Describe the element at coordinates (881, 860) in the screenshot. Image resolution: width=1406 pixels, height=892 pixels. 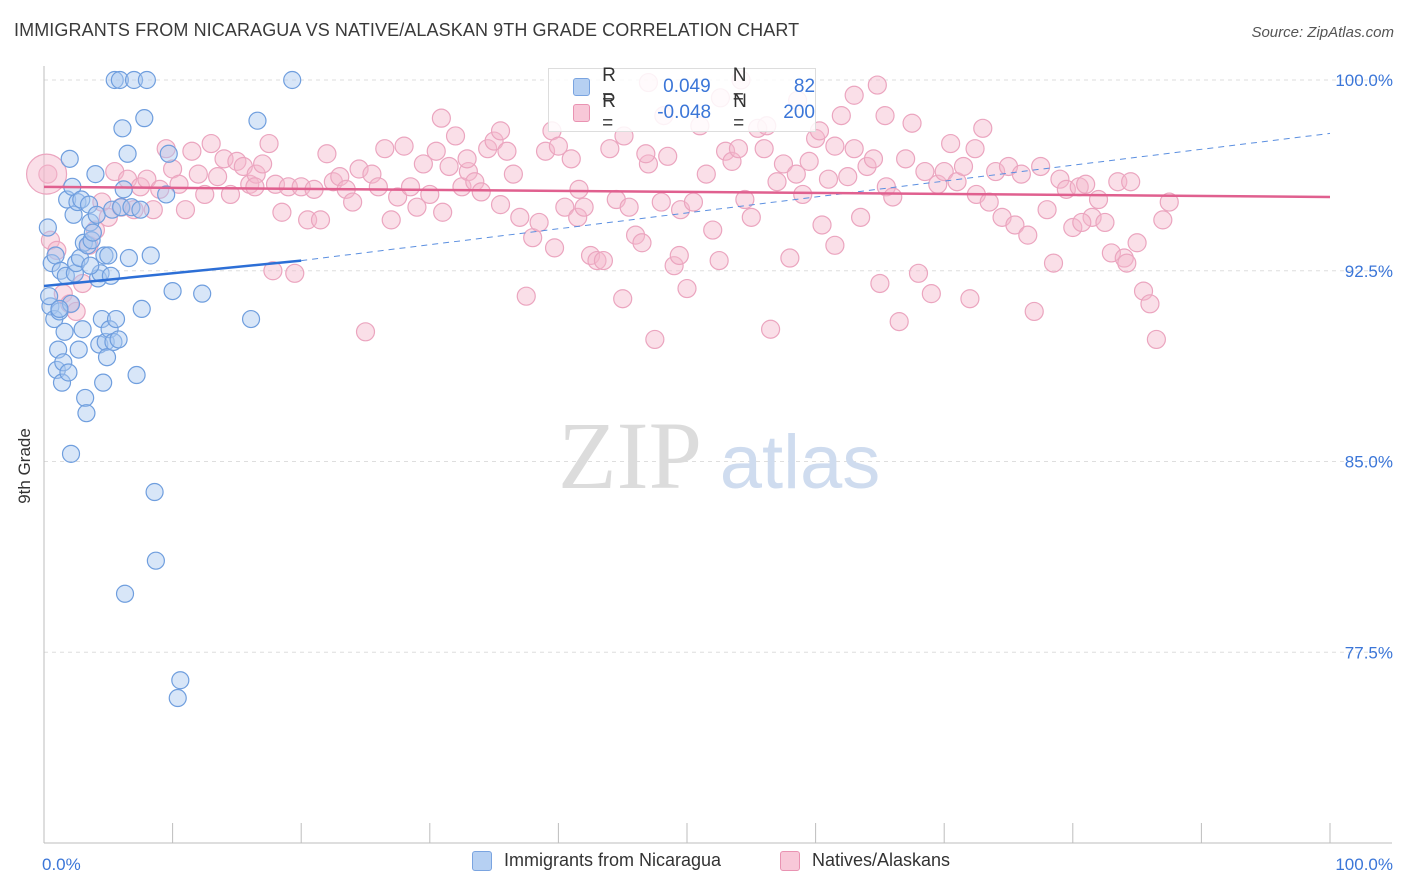
I see `bottom-legend-label-natives: Natives/Alaskans` at that location.